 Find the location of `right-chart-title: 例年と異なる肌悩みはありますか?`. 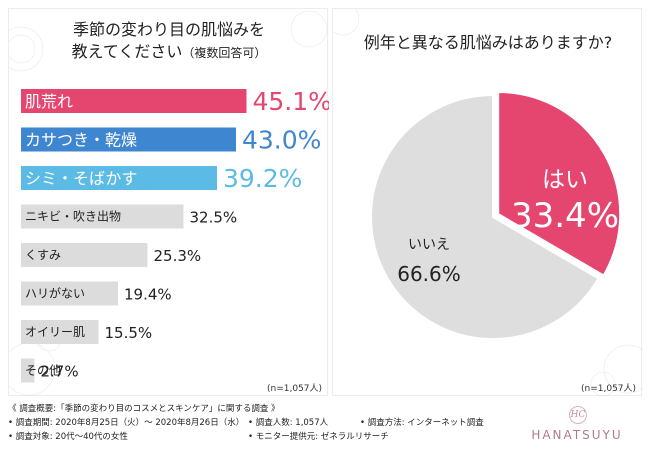

right-chart-title: 例年と異なる肌悩みはありますか? is located at coordinates (488, 42).